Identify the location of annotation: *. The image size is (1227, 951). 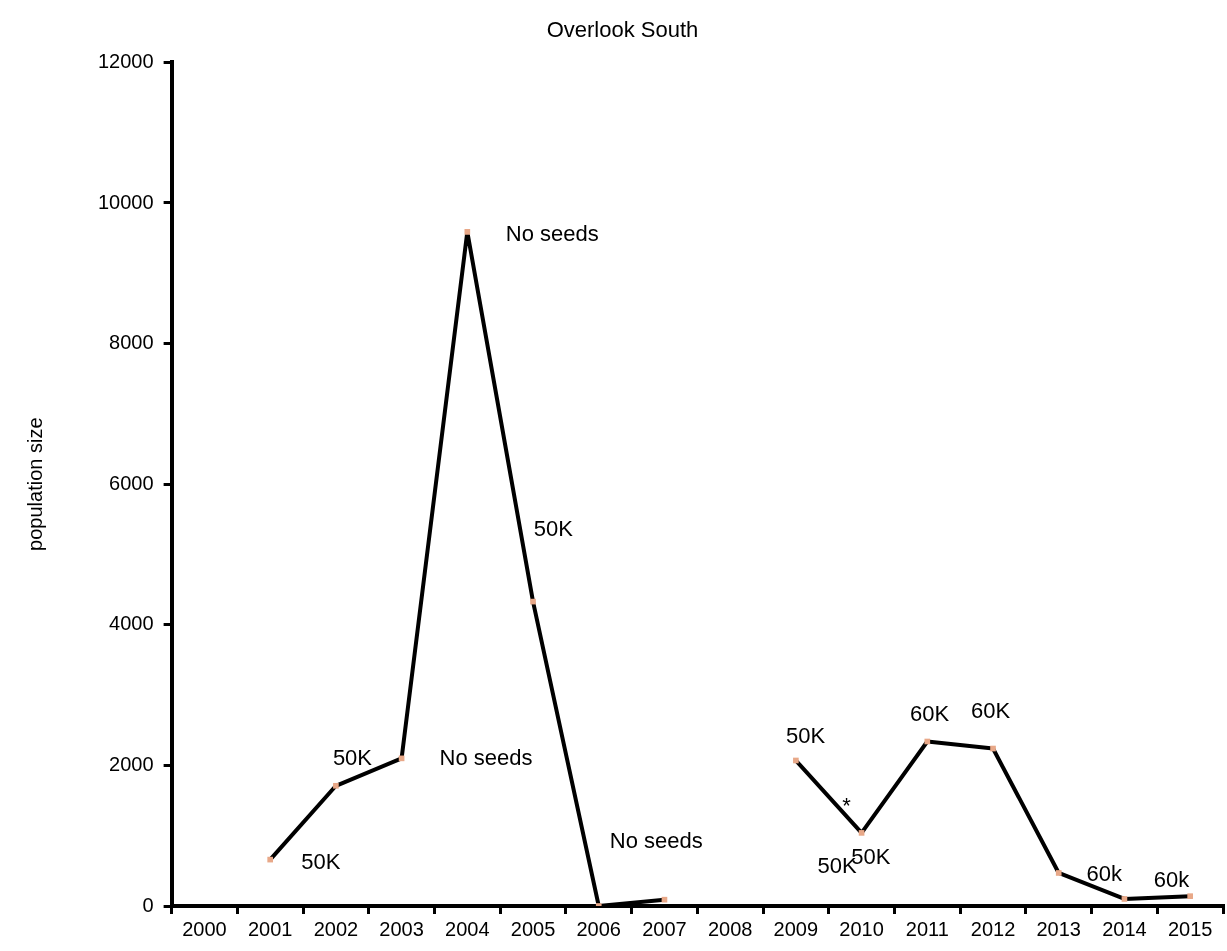
(847, 806).